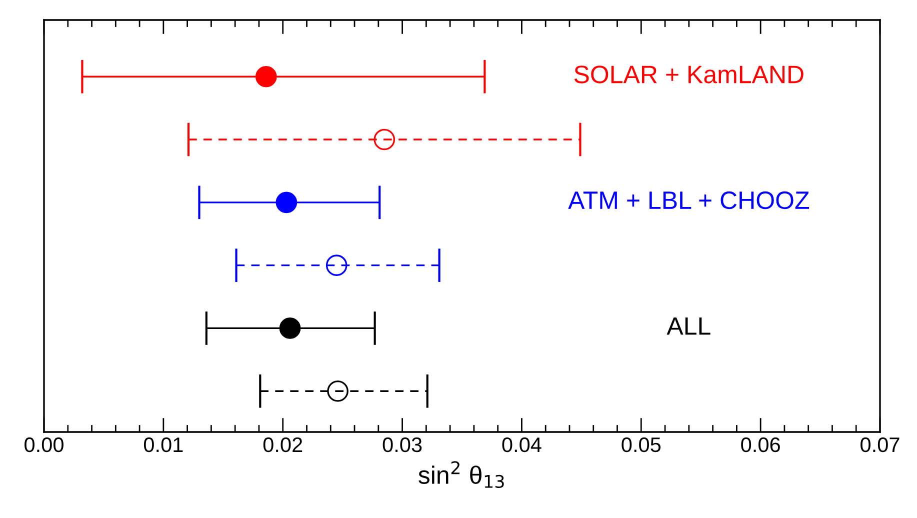 Image resolution: width=917 pixels, height=518 pixels. Describe the element at coordinates (522, 444) in the screenshot. I see `x-tick-label: 0.04` at that location.